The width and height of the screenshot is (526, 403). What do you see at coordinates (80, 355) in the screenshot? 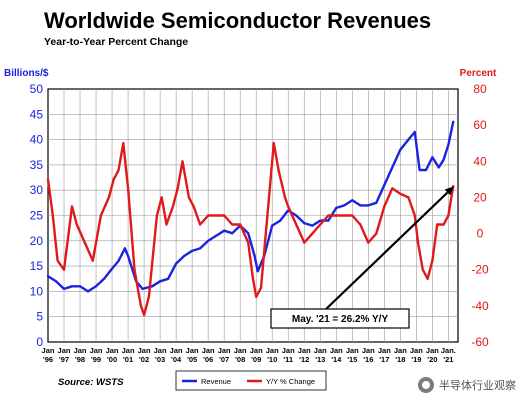
I see `x-tick-label: Jan '98` at bounding box center [80, 355].